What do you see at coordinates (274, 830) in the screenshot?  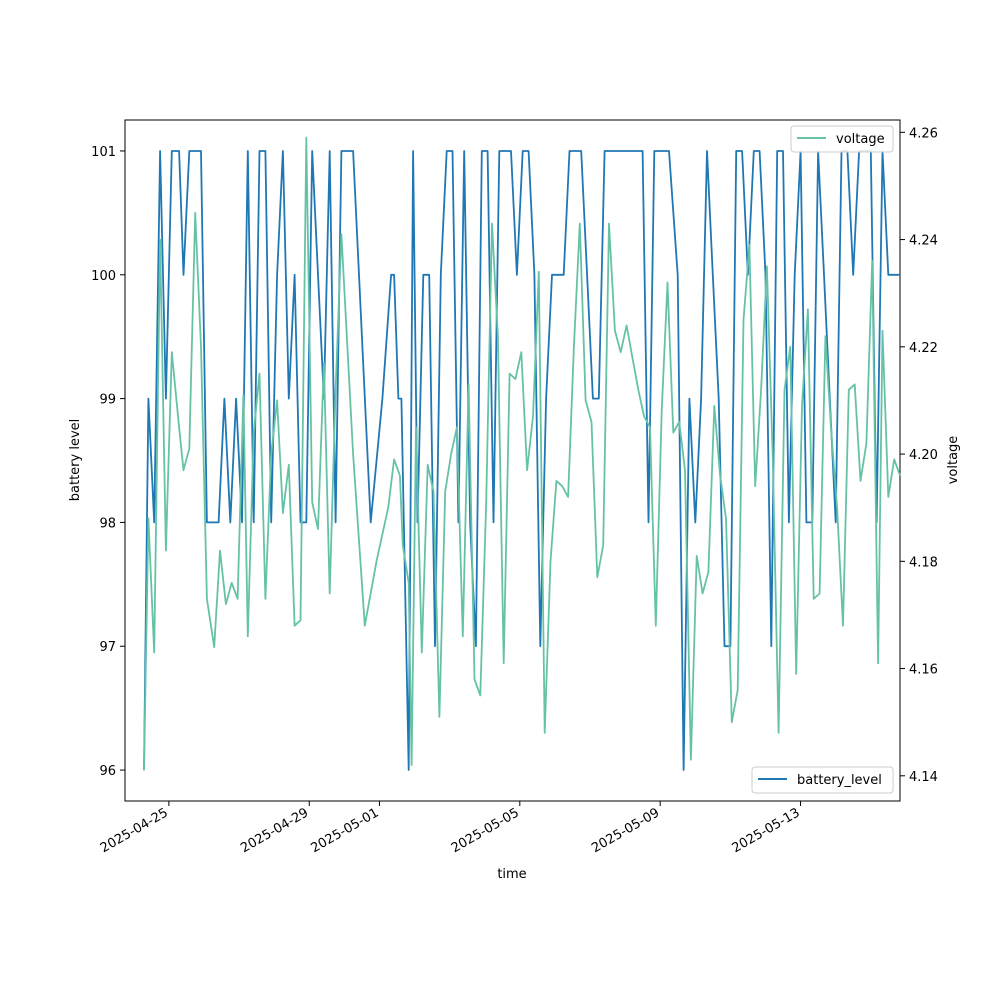 I see `x-tick-label: 2025-04-29` at bounding box center [274, 830].